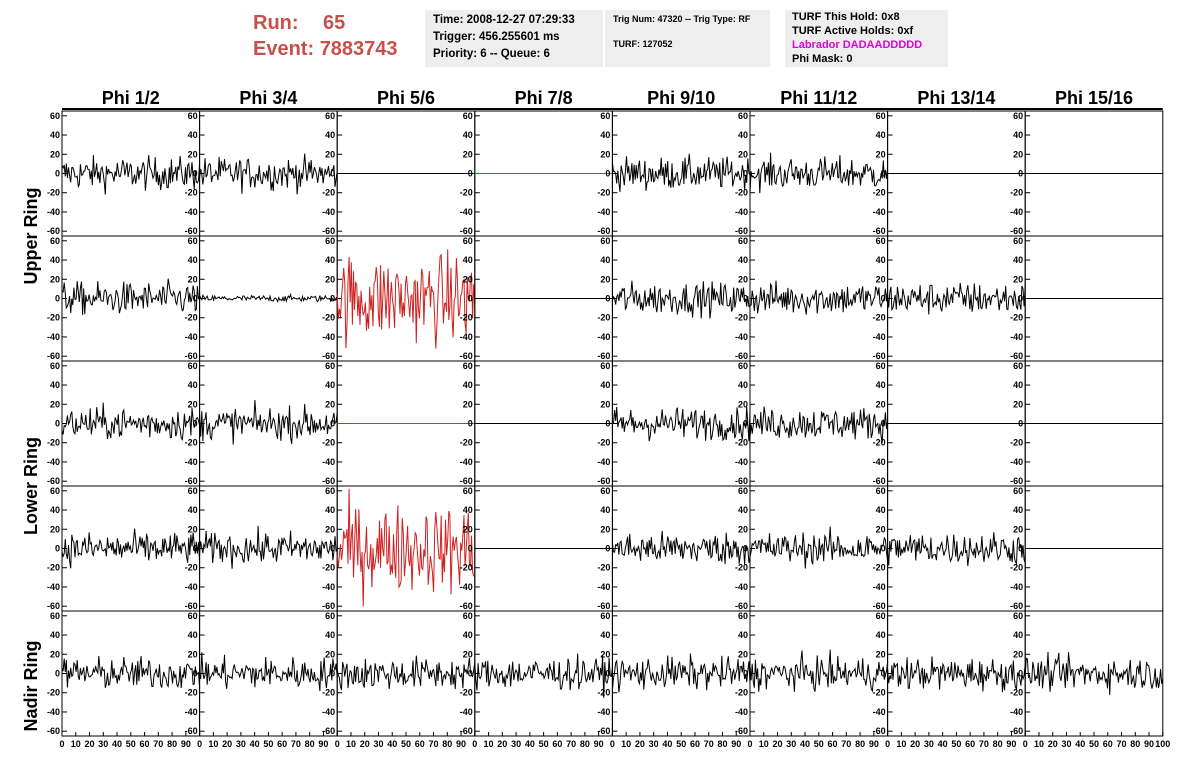 The image size is (1196, 772). Describe the element at coordinates (31, 486) in the screenshot. I see `ring-label: Lower Ring` at that location.